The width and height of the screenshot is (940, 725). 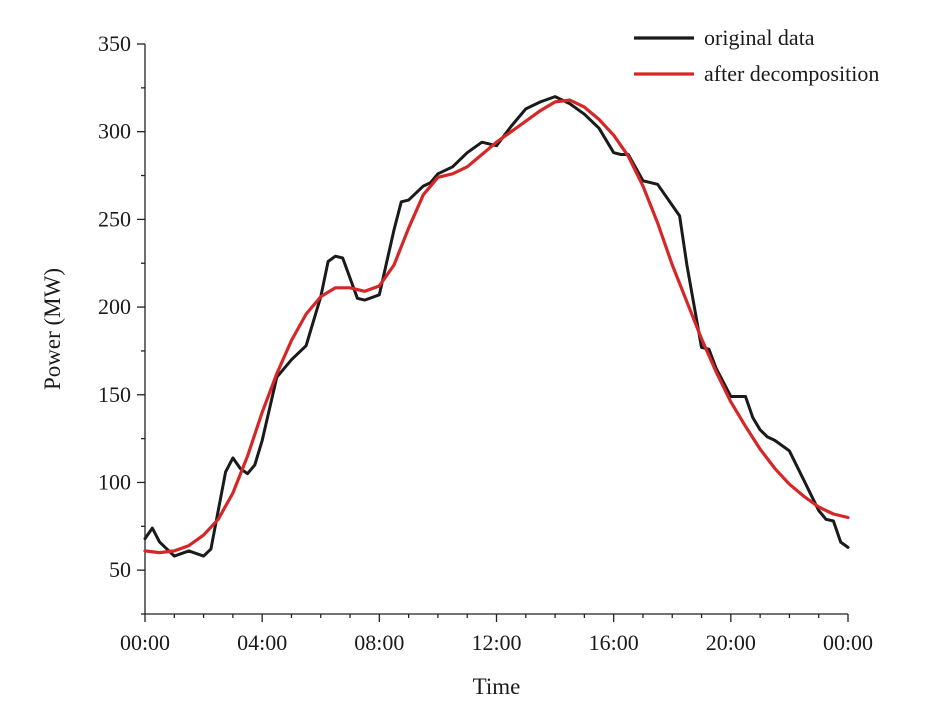 I want to click on y-tick-label: 50, so click(x=120, y=569).